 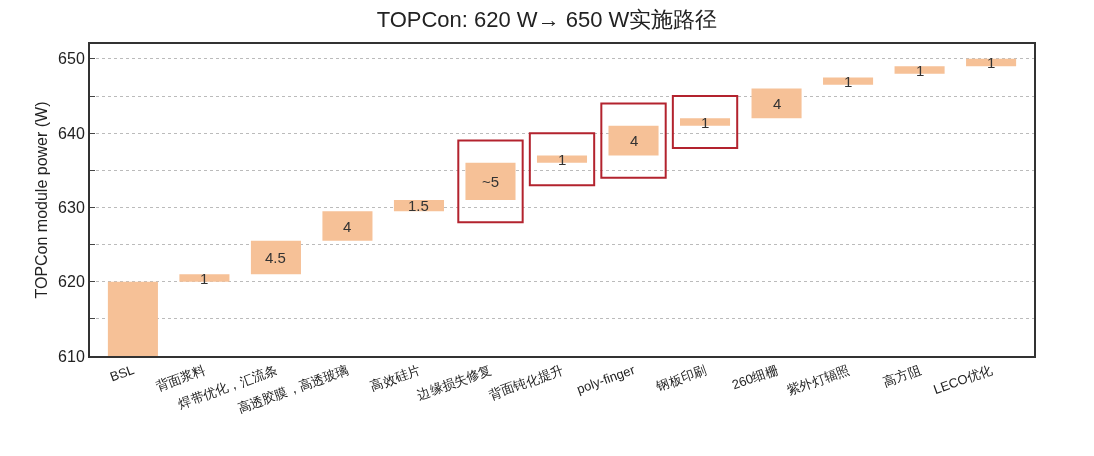 What do you see at coordinates (963, 379) in the screenshot?
I see `x-tick-label: LECO优化` at bounding box center [963, 379].